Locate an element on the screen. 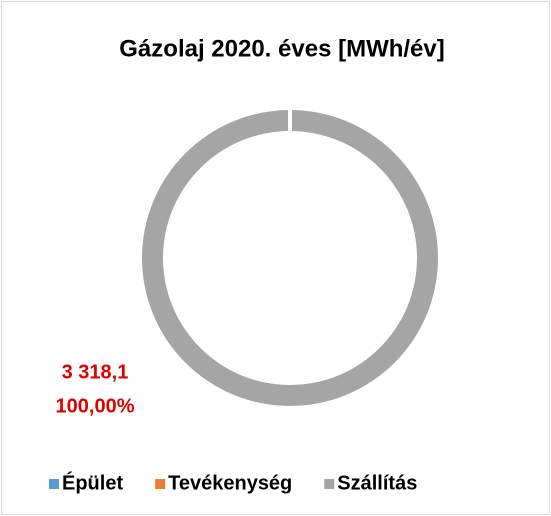 The width and height of the screenshot is (551, 516). percent-label: 100,00% is located at coordinates (95, 406).